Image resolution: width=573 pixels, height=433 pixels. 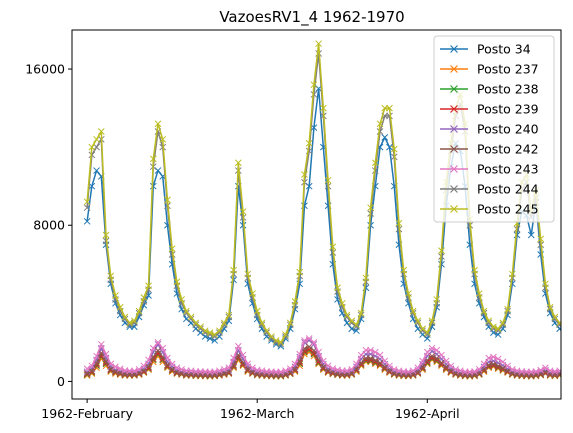 I want to click on y-tick-label: 0, so click(x=61, y=381).